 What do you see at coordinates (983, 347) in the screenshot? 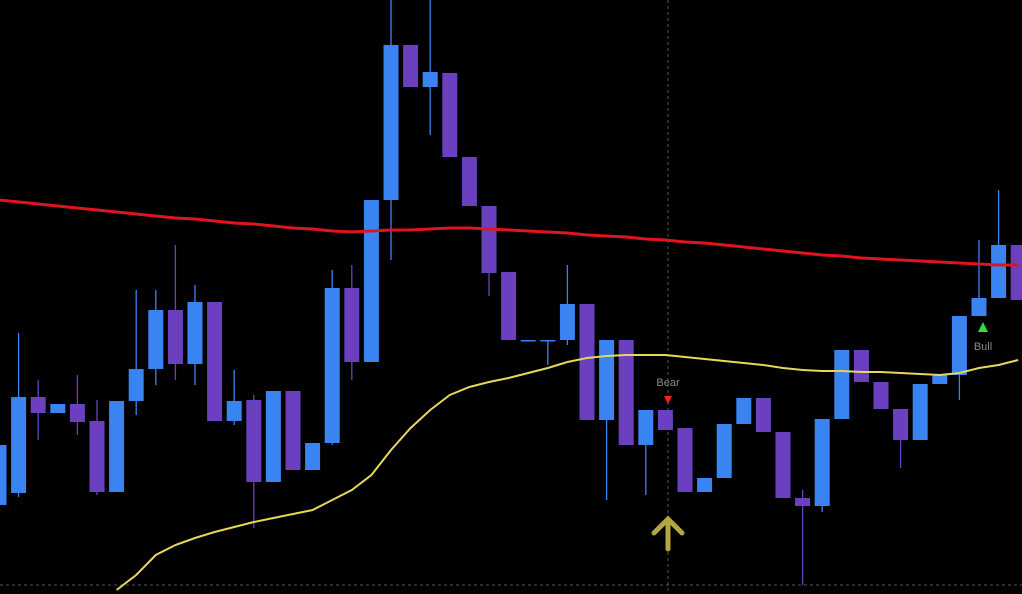
I see `signal-label: Bull` at bounding box center [983, 347].